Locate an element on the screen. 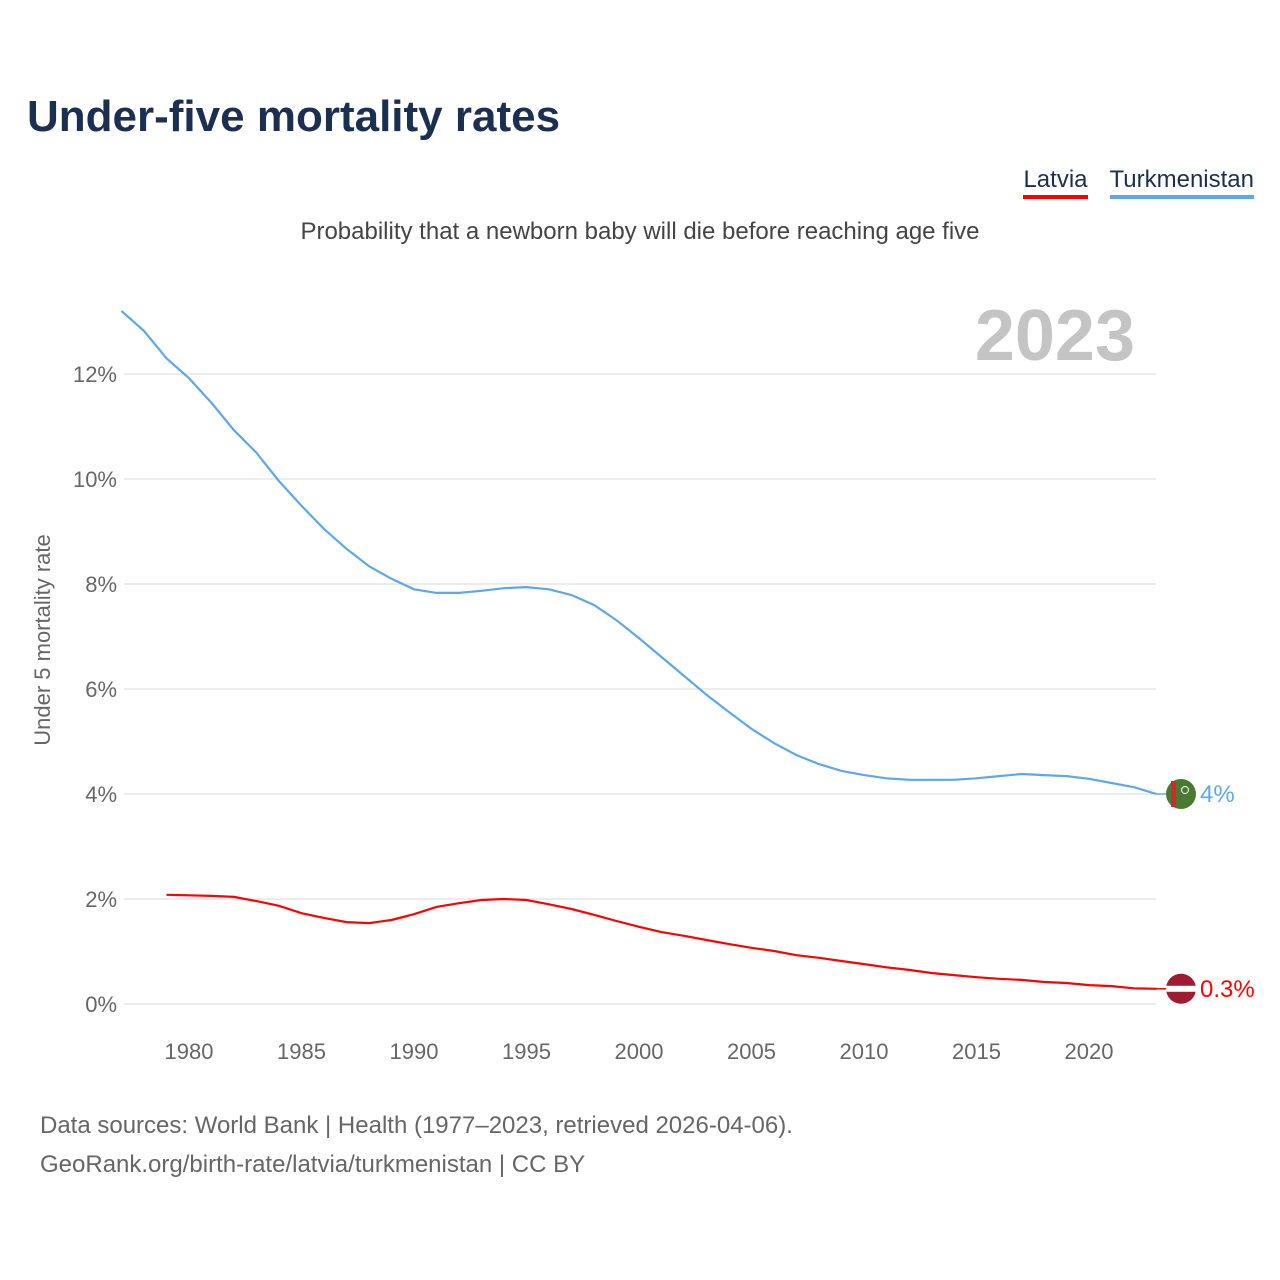 The image size is (1280, 1280). y-axis-label: Under 5 mortality rate is located at coordinates (42, 640).